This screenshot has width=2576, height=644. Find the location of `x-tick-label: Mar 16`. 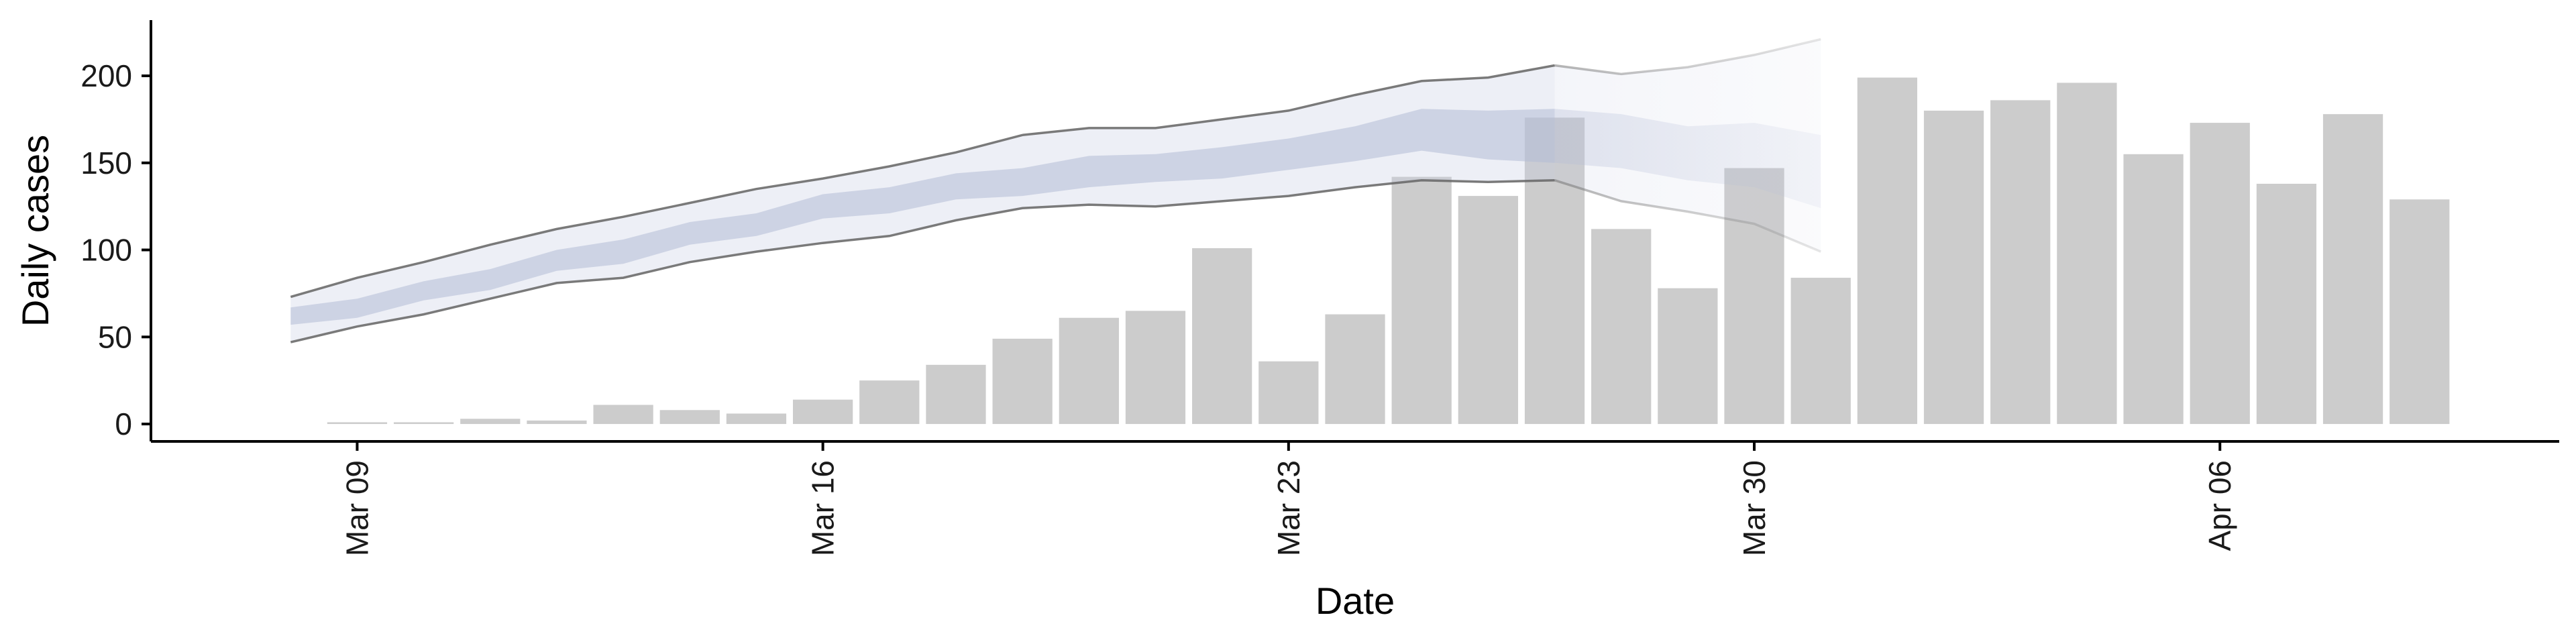

x-tick-label: Mar 16 is located at coordinates (823, 508).